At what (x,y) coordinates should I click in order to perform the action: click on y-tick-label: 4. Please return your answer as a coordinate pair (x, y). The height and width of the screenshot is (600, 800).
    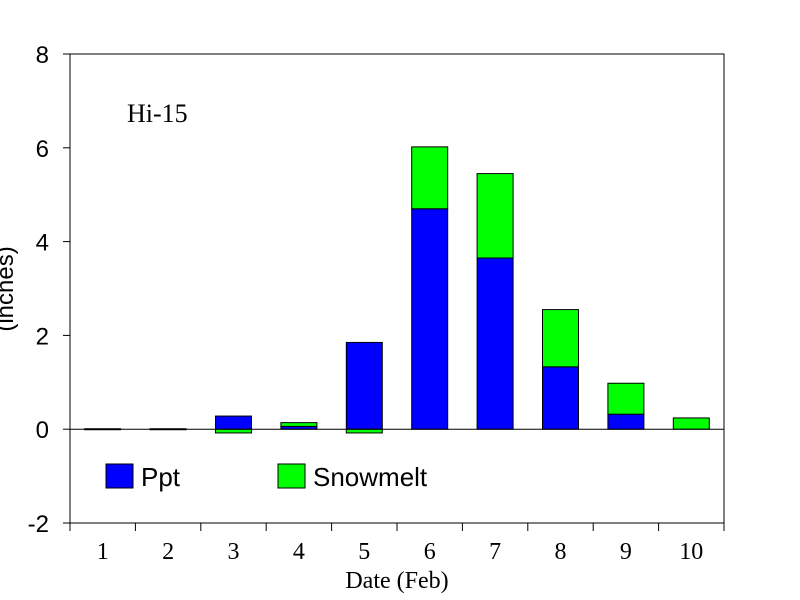
    Looking at the image, I should click on (42, 243).